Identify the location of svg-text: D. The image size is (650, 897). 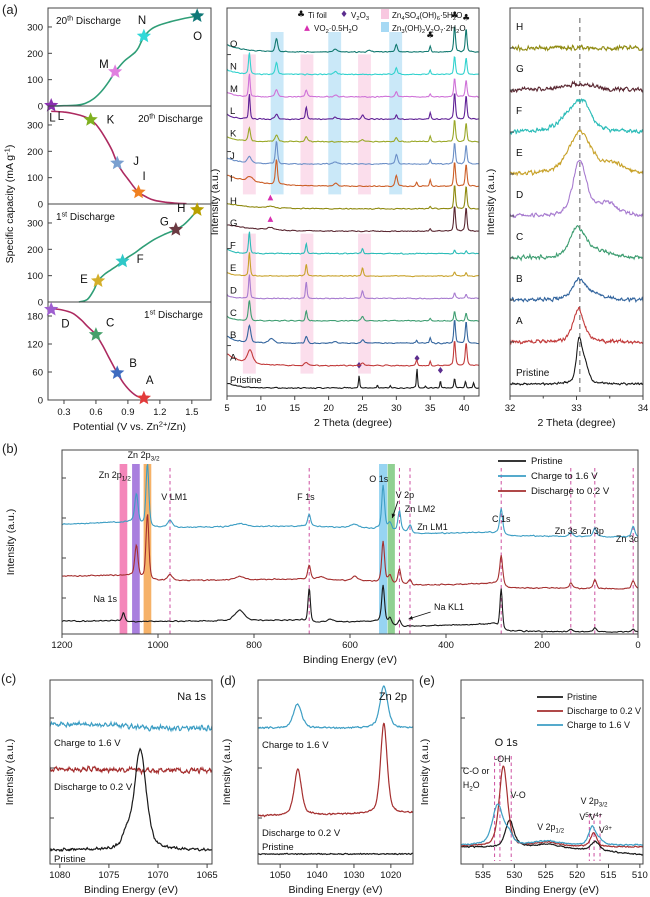
(233, 290).